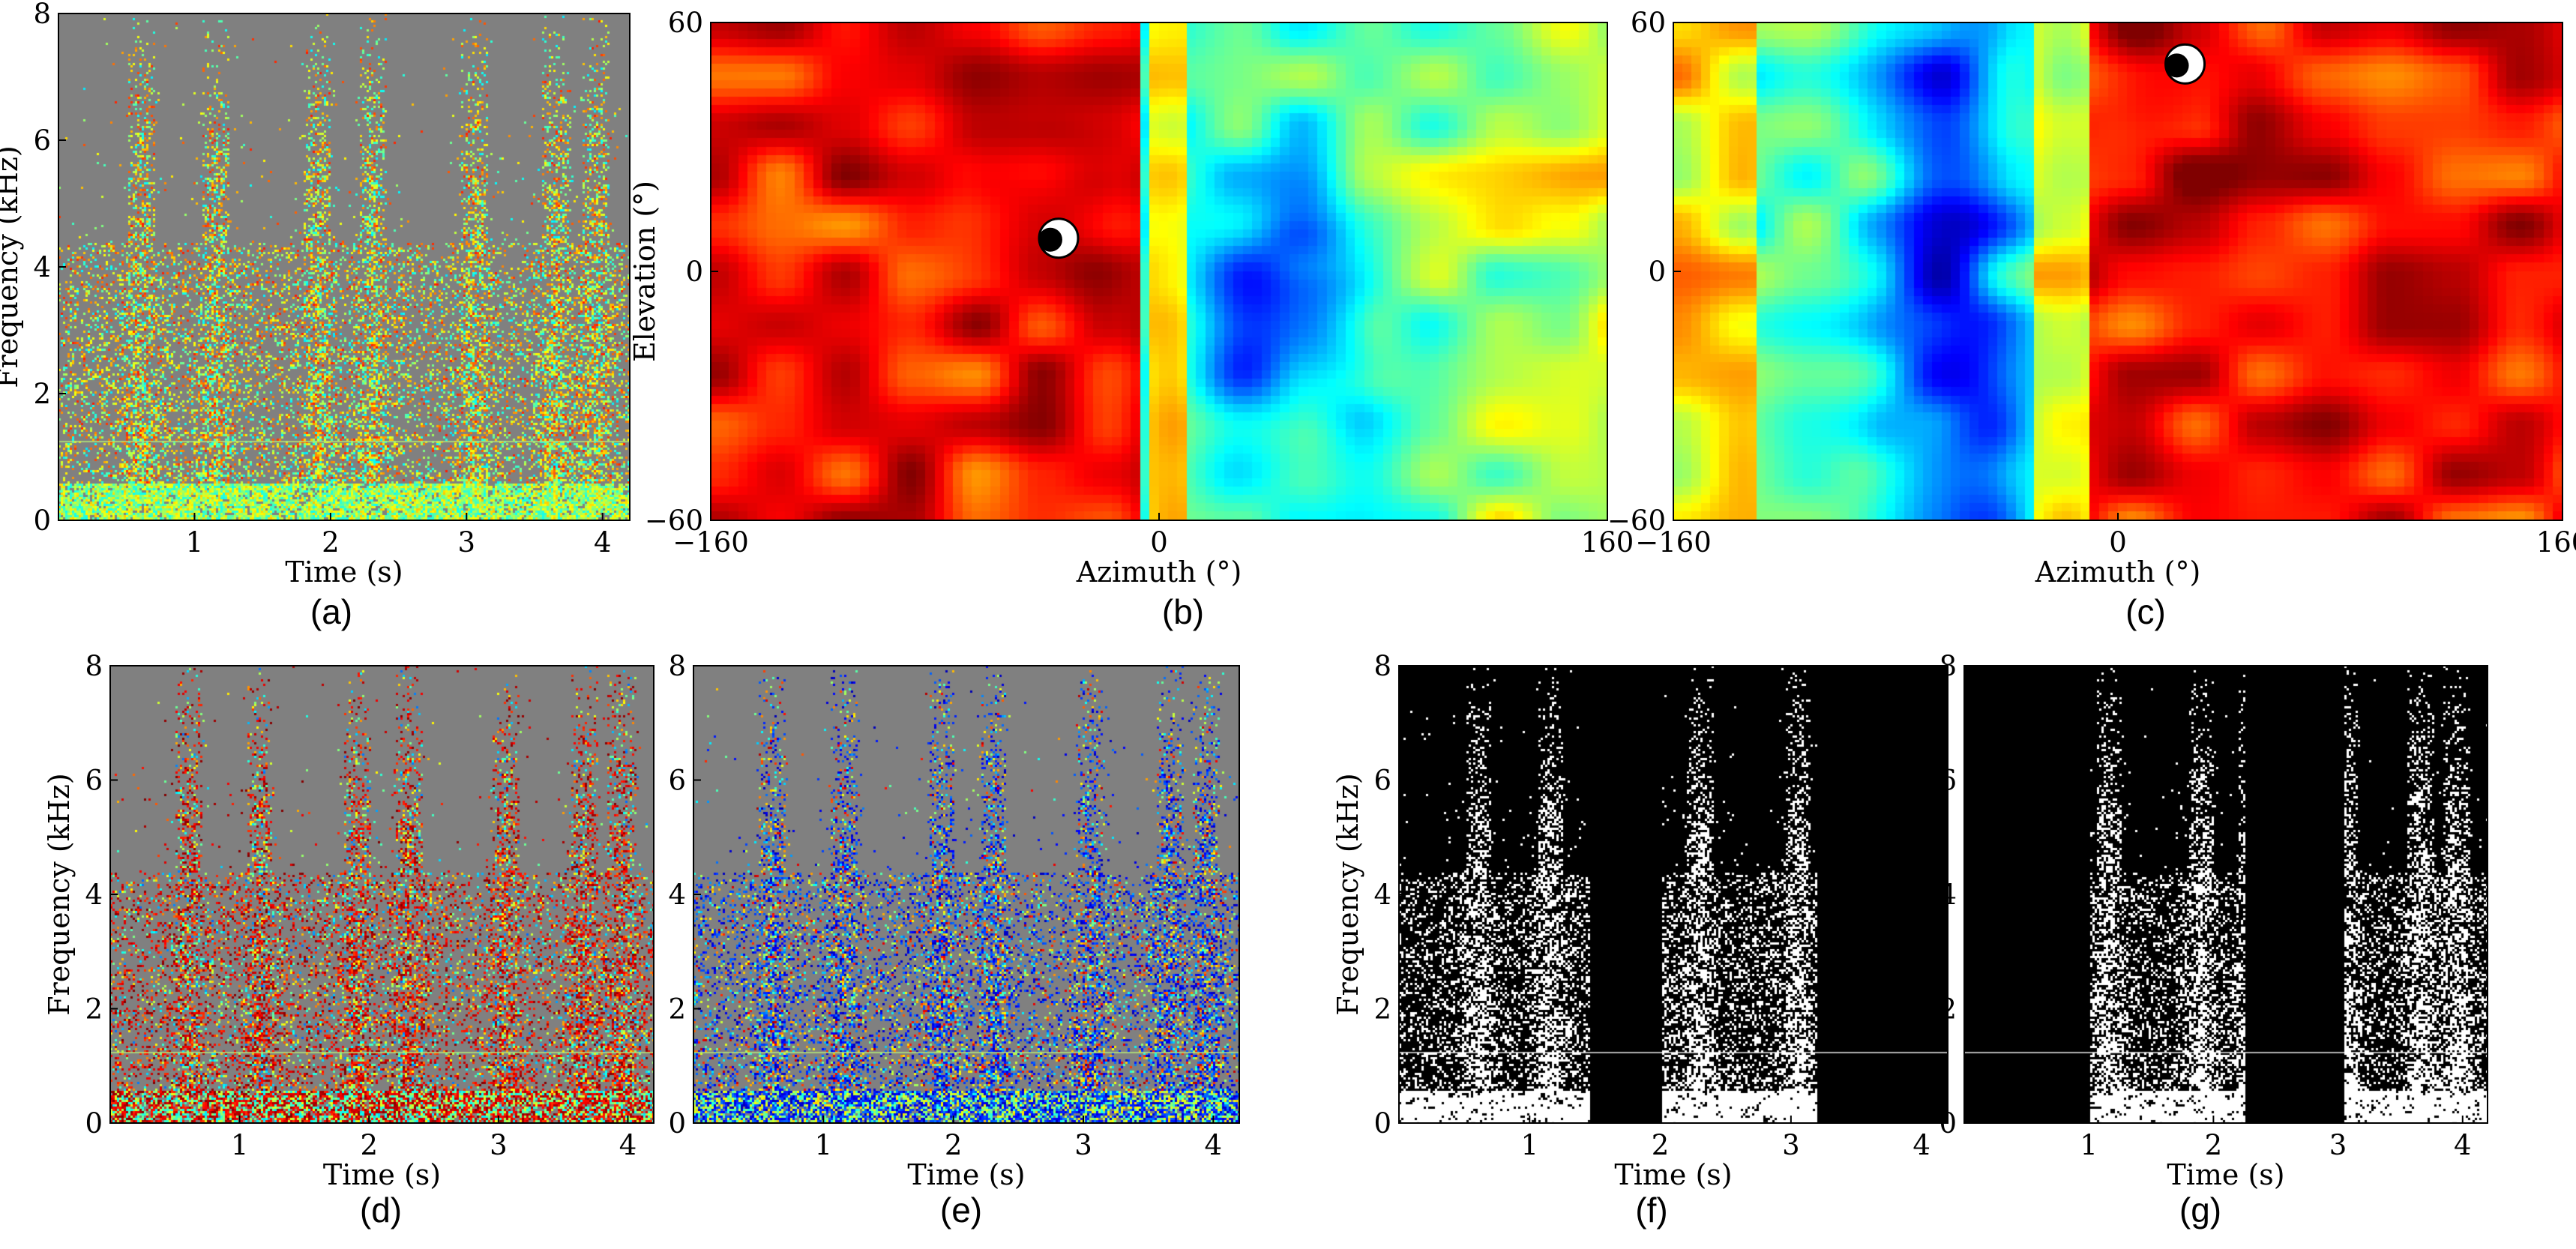 This screenshot has width=2576, height=1249. Describe the element at coordinates (1651, 1210) in the screenshot. I see `panel-label: (f)` at that location.